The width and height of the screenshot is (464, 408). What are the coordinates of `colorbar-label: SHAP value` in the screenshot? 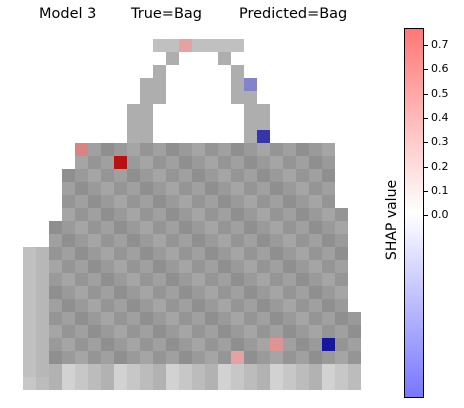 It's located at (392, 220).